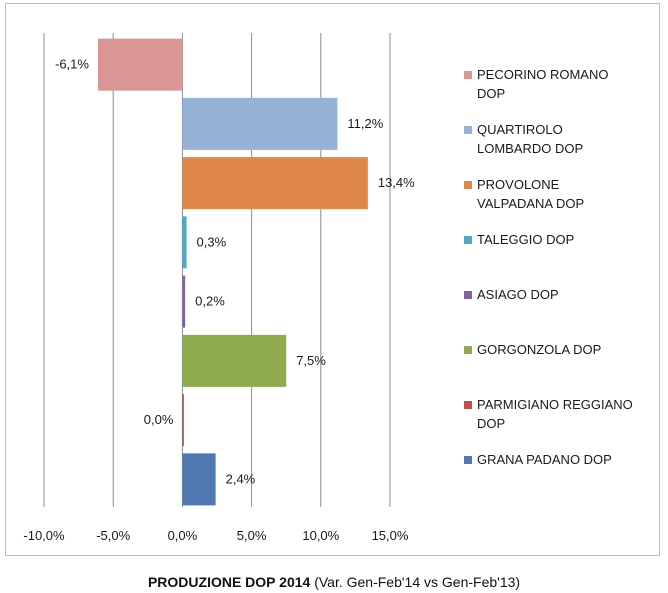  Describe the element at coordinates (544, 459) in the screenshot. I see `legend-label: GRANA PADANO DOP` at that location.